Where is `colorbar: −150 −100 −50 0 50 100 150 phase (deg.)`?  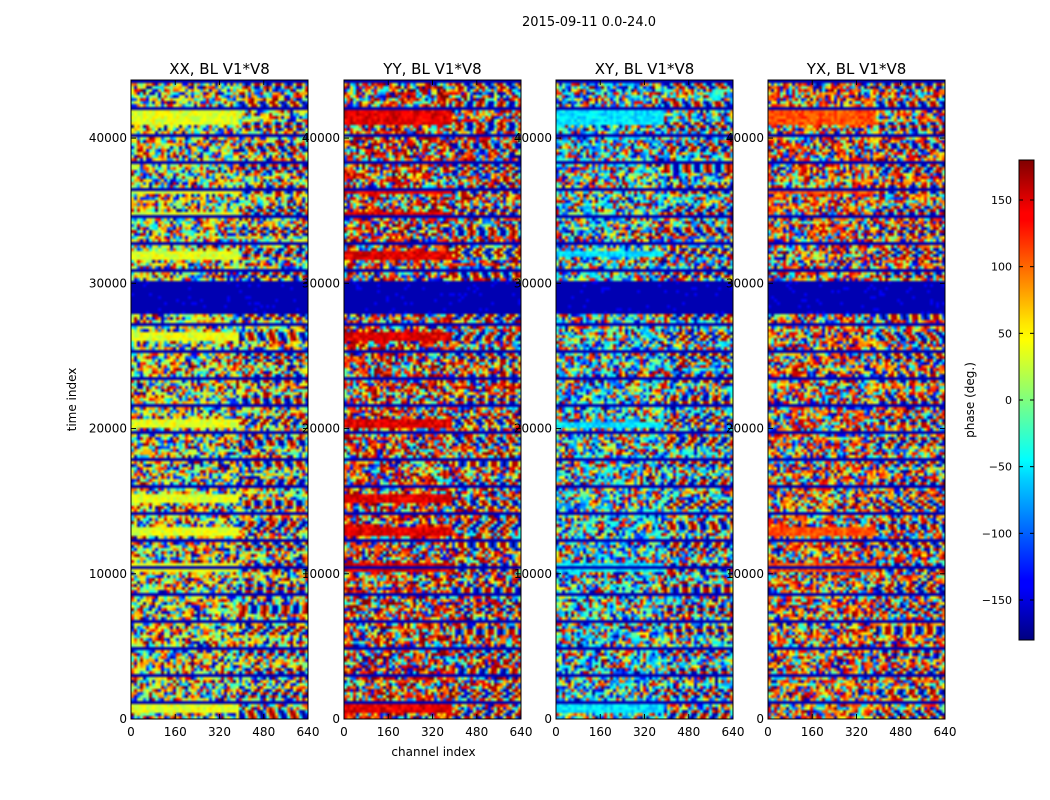
colorbar: −150 −100 −50 0 50 100 150 phase (deg.) is located at coordinates (999, 400).